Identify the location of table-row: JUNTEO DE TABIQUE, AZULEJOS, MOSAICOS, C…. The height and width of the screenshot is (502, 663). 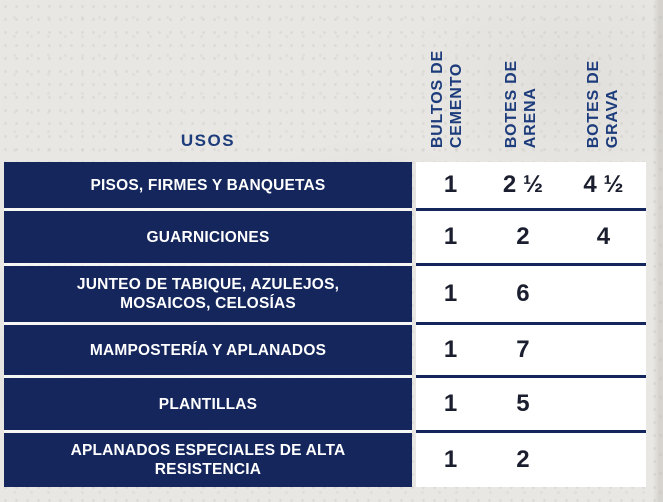
(325, 294).